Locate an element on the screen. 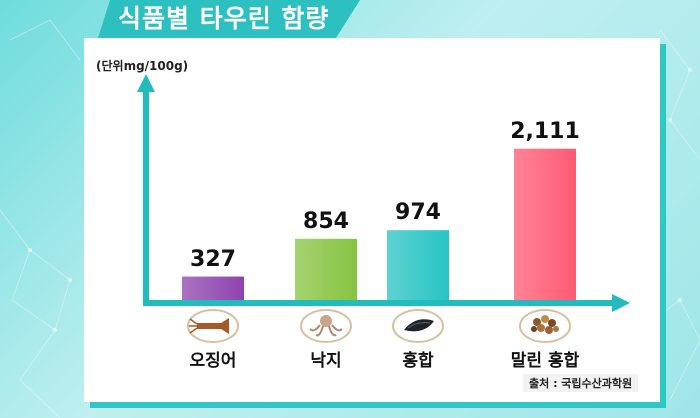  category-label-2: 낙지 is located at coordinates (326, 361).